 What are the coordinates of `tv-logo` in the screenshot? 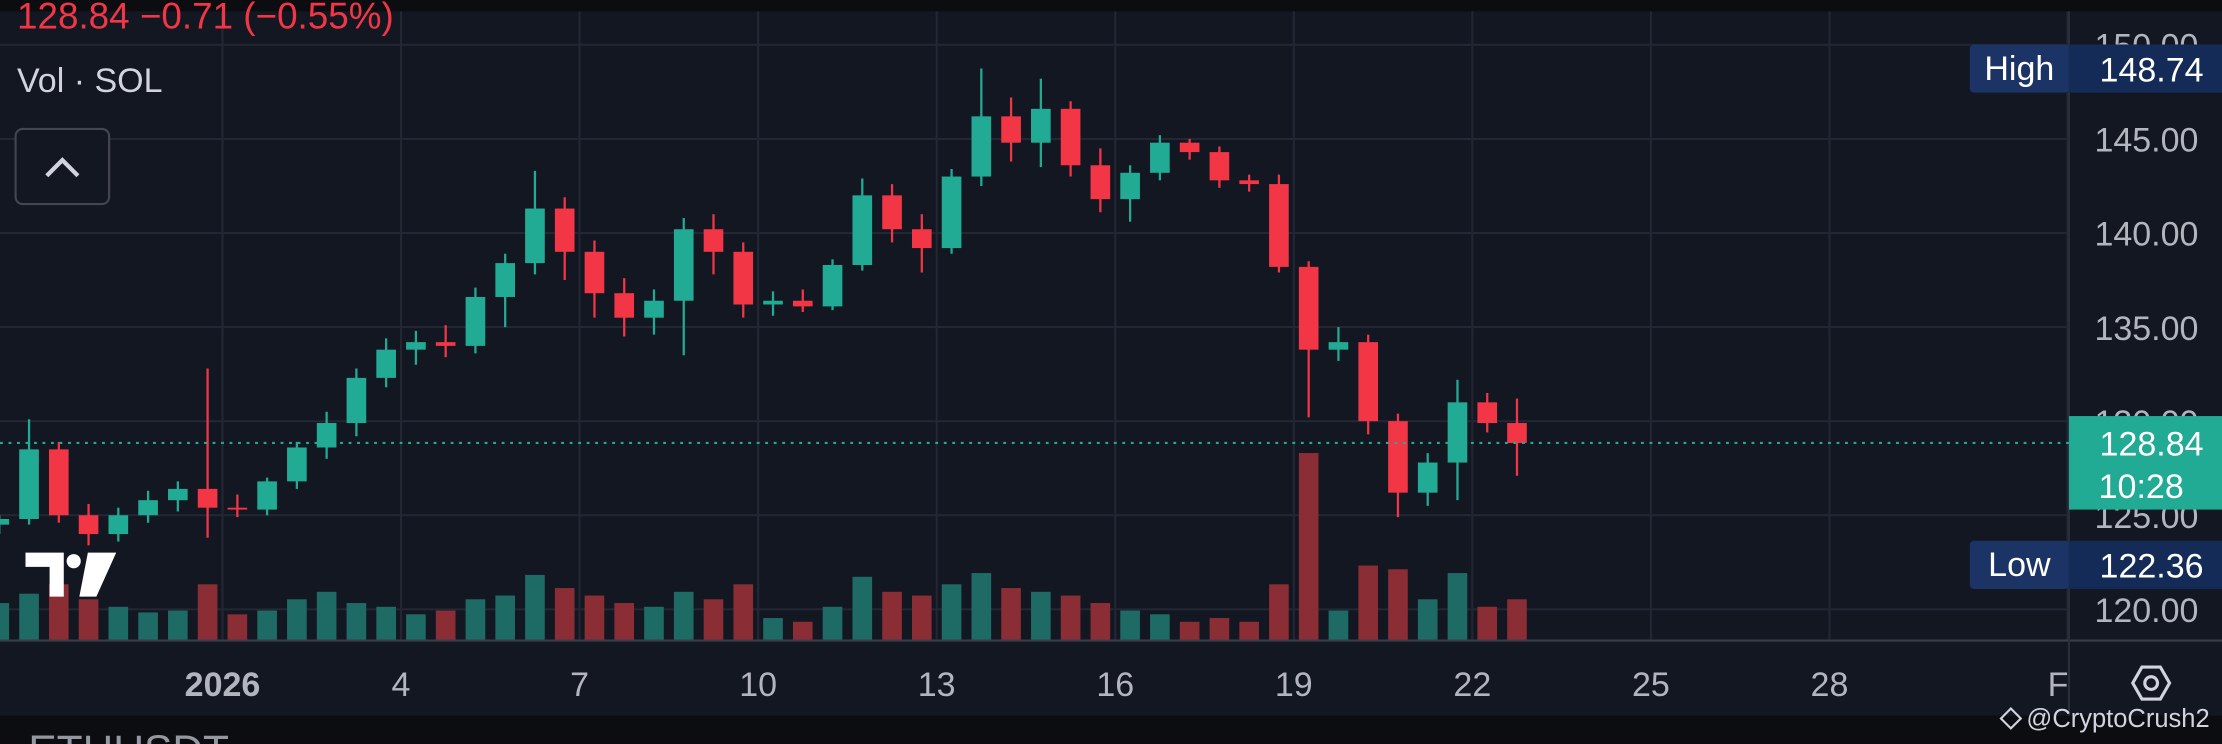 It's located at (71, 574).